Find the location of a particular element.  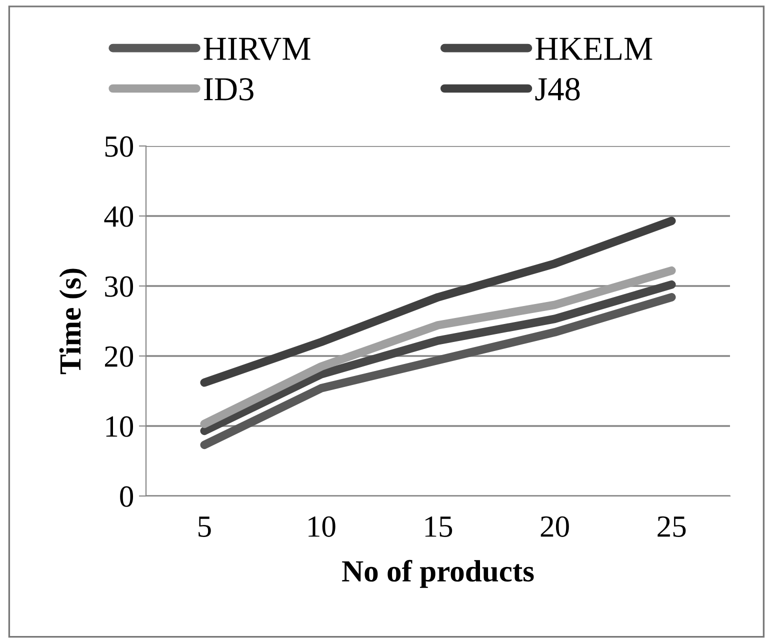

legend-label: HKELM is located at coordinates (594, 49).